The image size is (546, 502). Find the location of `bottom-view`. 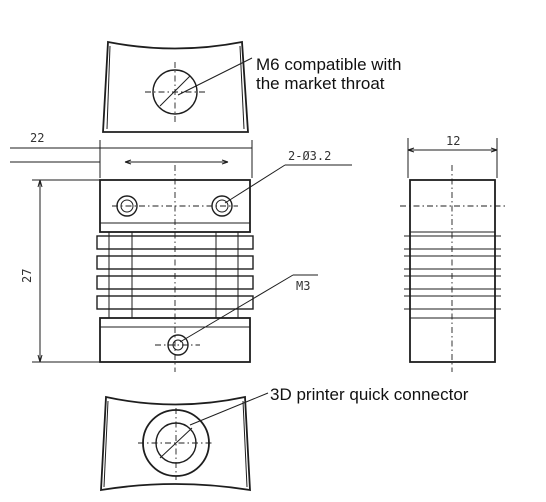

bottom-view is located at coordinates (175, 443).